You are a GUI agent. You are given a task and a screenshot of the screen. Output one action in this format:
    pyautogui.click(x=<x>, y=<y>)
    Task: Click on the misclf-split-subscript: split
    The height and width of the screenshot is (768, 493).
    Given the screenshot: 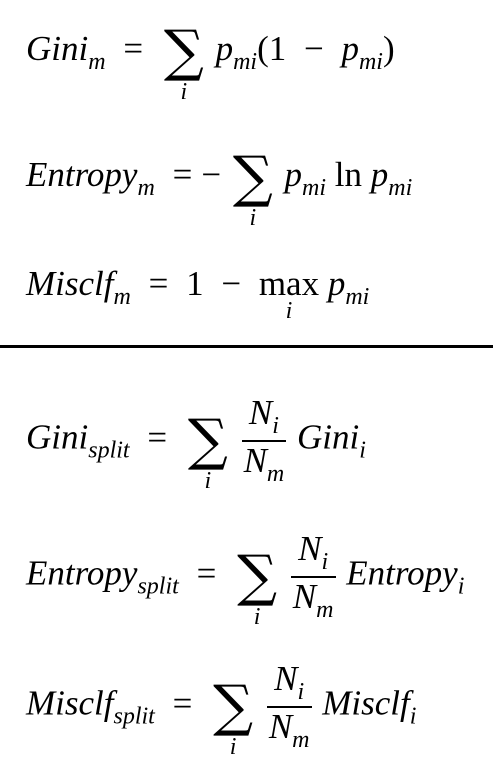 What is the action you would take?
    pyautogui.click(x=134, y=716)
    